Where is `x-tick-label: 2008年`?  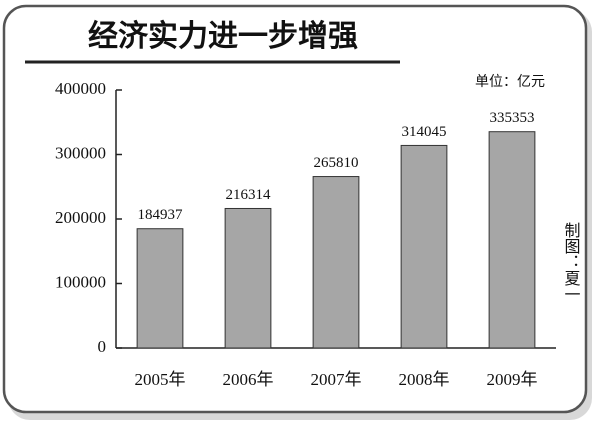
x-tick-label: 2008年 is located at coordinates (424, 379).